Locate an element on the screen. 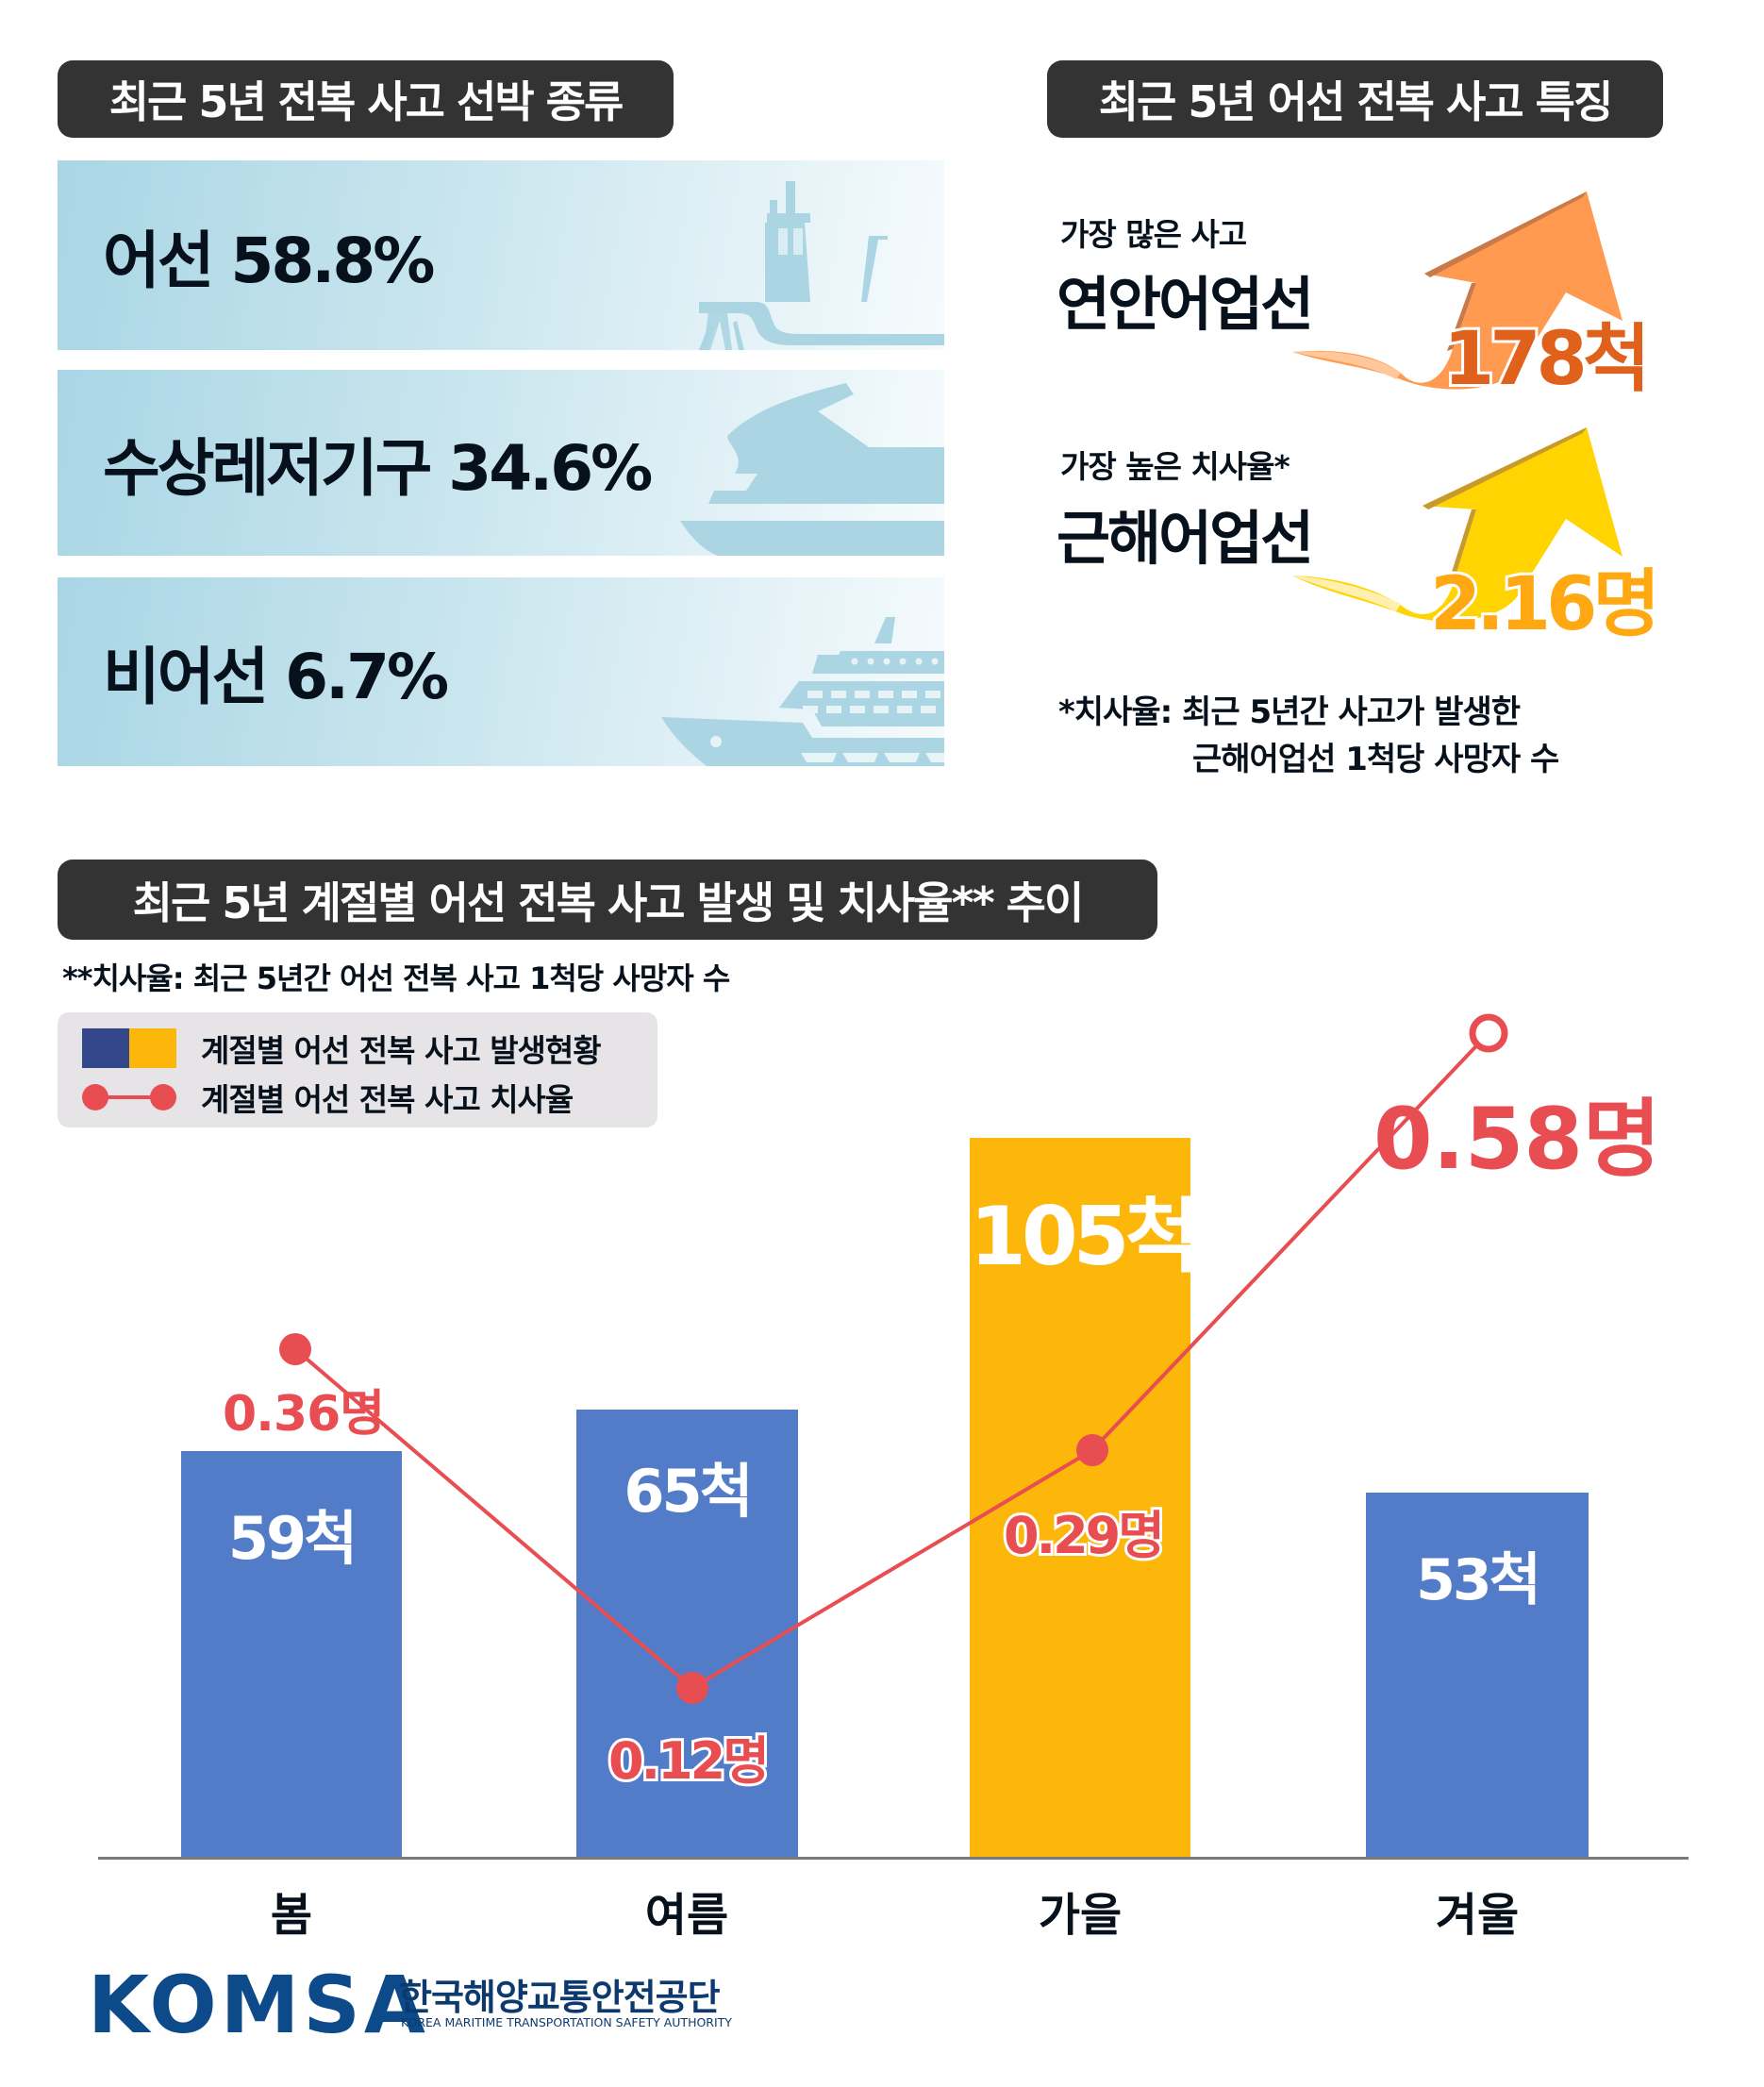 The image size is (1764, 2087). fatality-definition-note: **치사율: 최근 5년간 어선 전복 사고 1척당 사망자 수 is located at coordinates (396, 978).